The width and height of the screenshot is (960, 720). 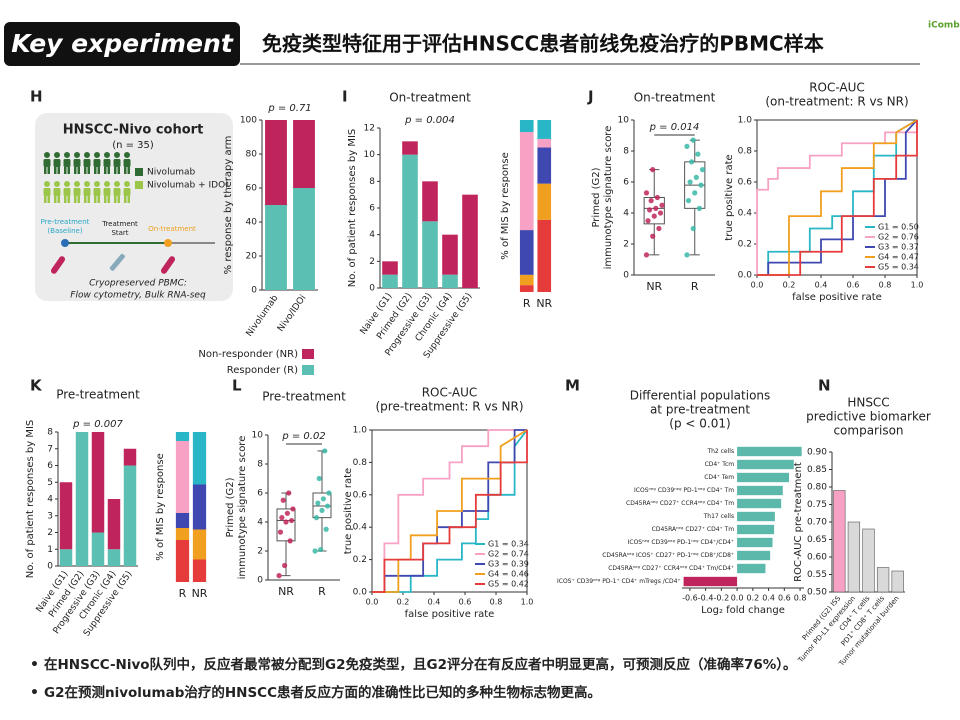 I want to click on p-value: p = 0.014, so click(x=674, y=127).